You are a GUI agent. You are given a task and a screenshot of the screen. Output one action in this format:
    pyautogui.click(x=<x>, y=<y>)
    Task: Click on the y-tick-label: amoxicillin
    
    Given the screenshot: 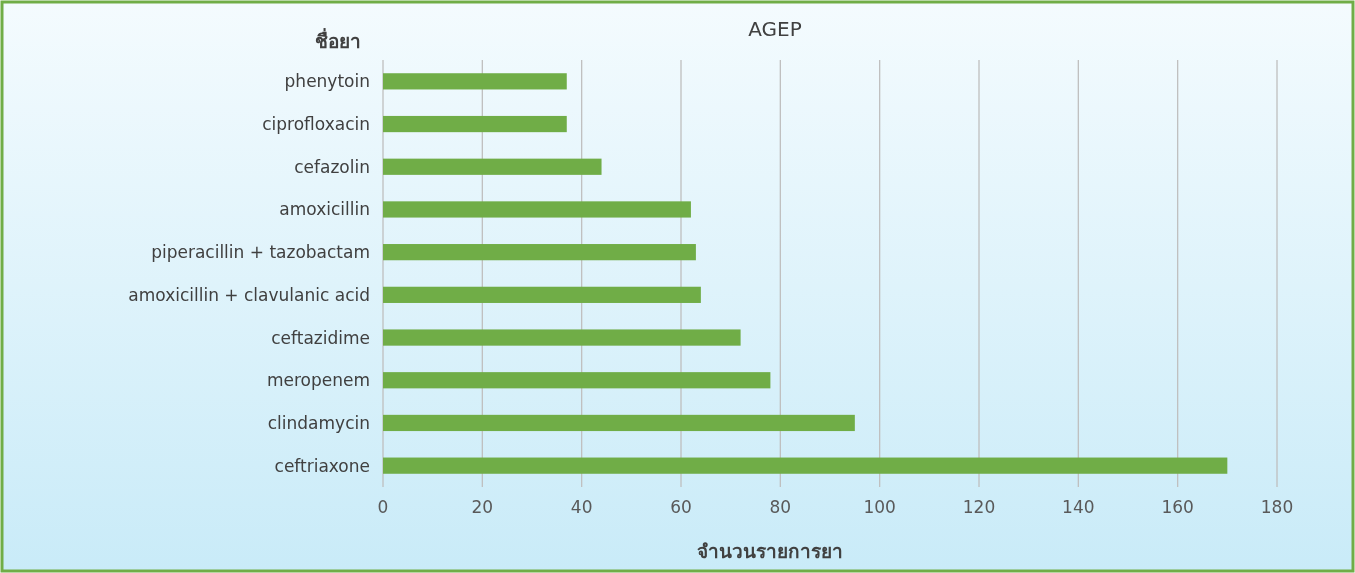 What is the action you would take?
    pyautogui.click(x=324, y=209)
    